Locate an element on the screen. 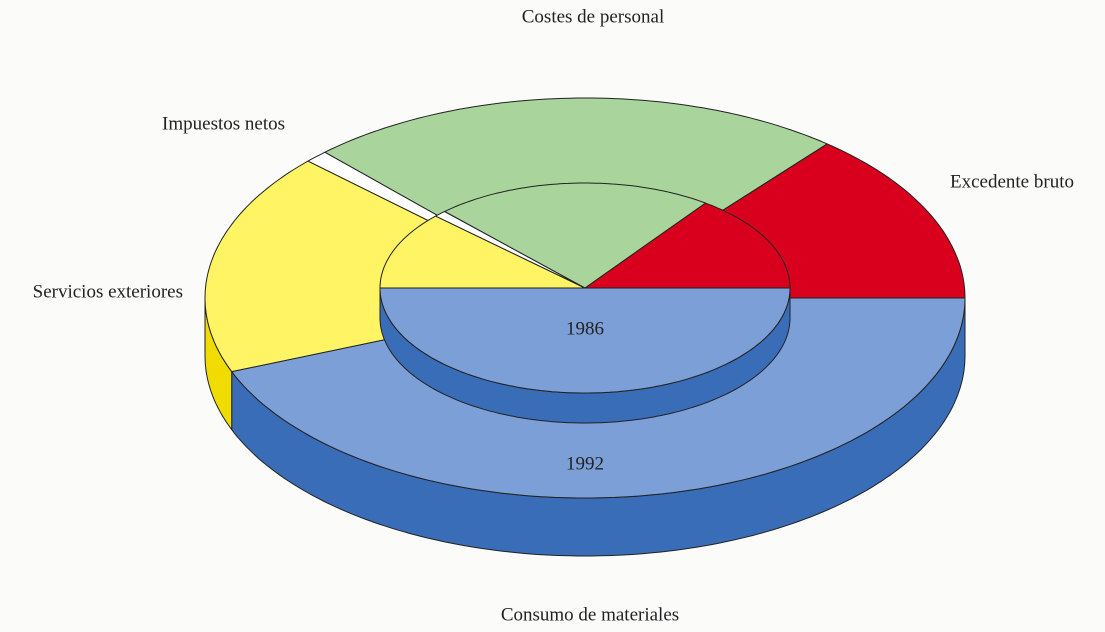 This screenshot has height=632, width=1105. category-label: Consumo de materiales is located at coordinates (590, 614).